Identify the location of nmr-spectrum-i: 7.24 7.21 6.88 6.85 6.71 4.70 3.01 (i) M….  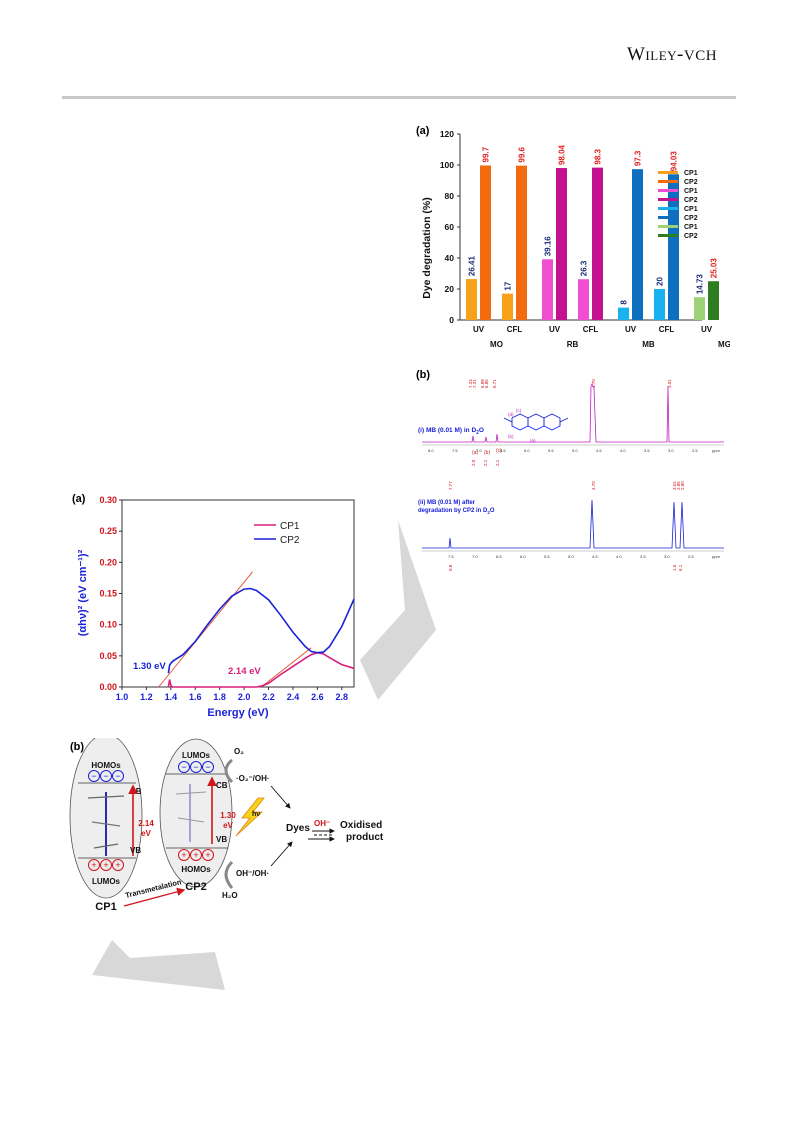
(571, 422).